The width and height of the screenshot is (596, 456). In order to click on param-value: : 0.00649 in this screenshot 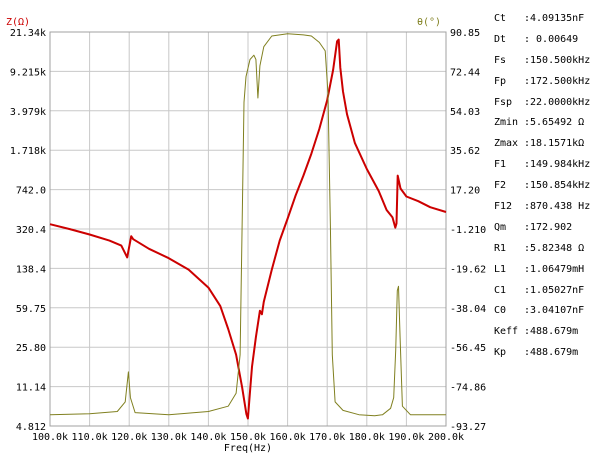, I will do `click(551, 39)`.